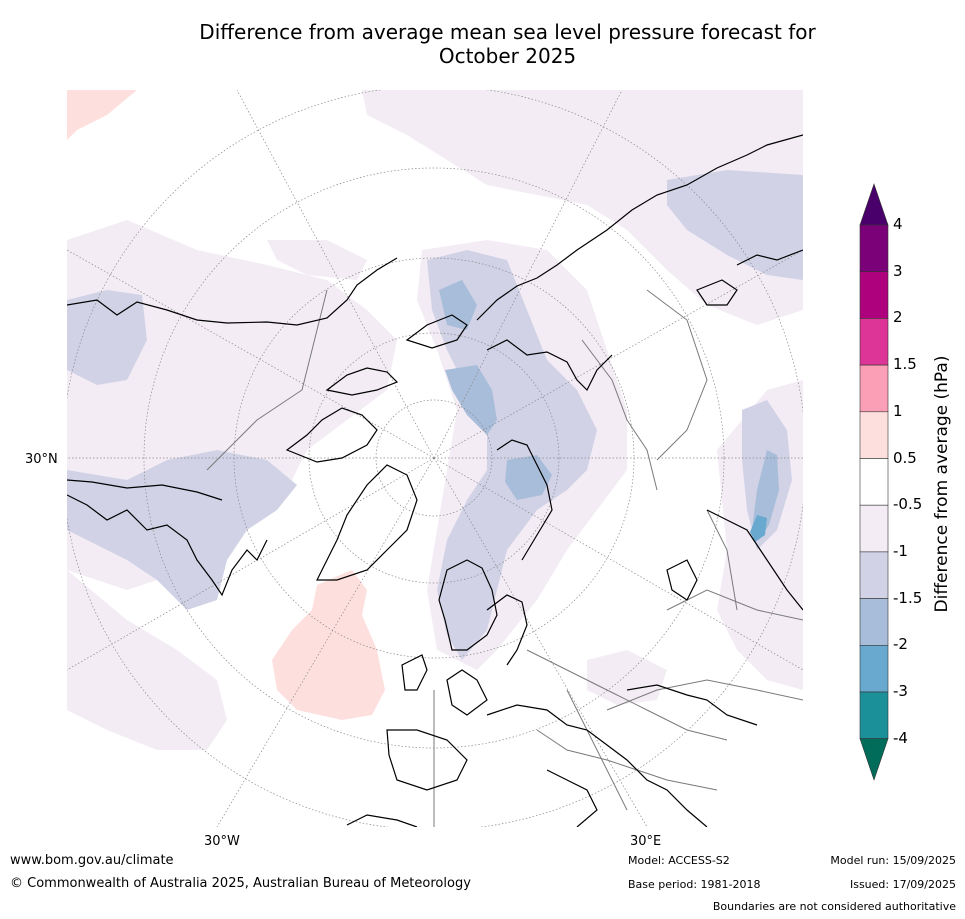 Image resolution: width=965 pixels, height=919 pixels. Describe the element at coordinates (898, 224) in the screenshot. I see `colorbar-tick-label: 4` at that location.